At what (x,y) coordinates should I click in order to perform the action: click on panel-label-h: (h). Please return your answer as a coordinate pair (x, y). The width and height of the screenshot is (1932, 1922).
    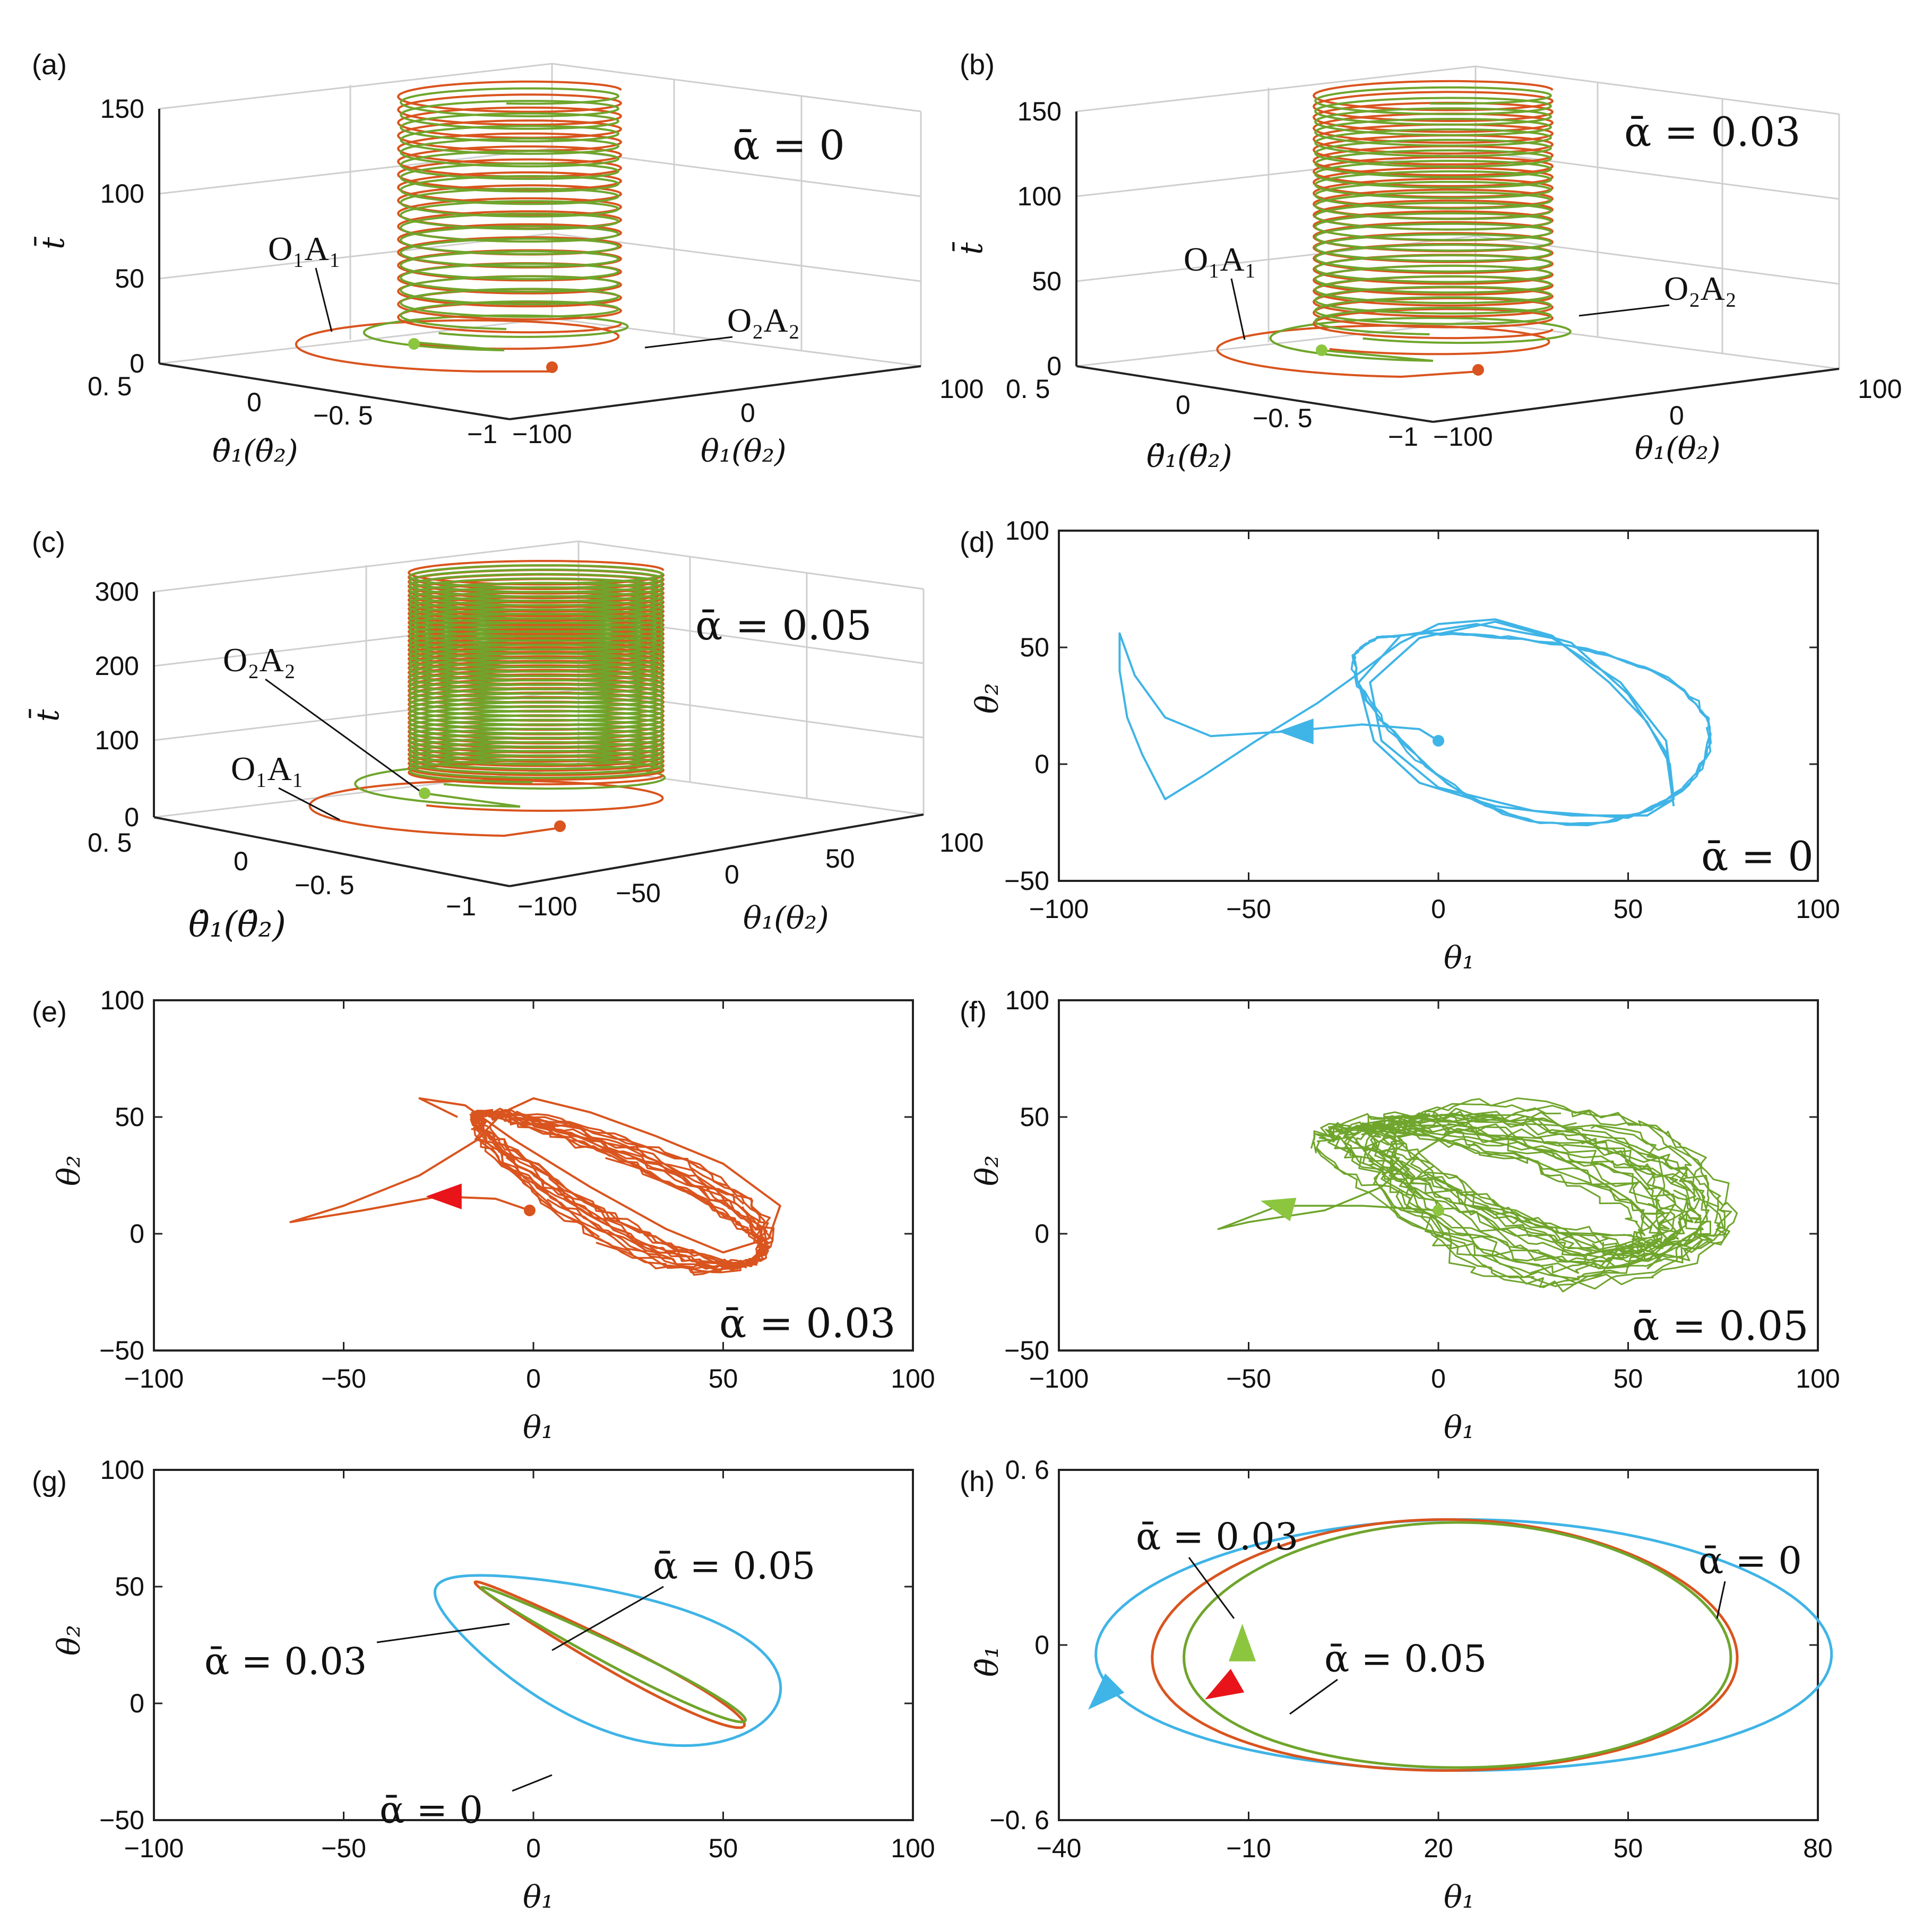
    Looking at the image, I should click on (977, 1481).